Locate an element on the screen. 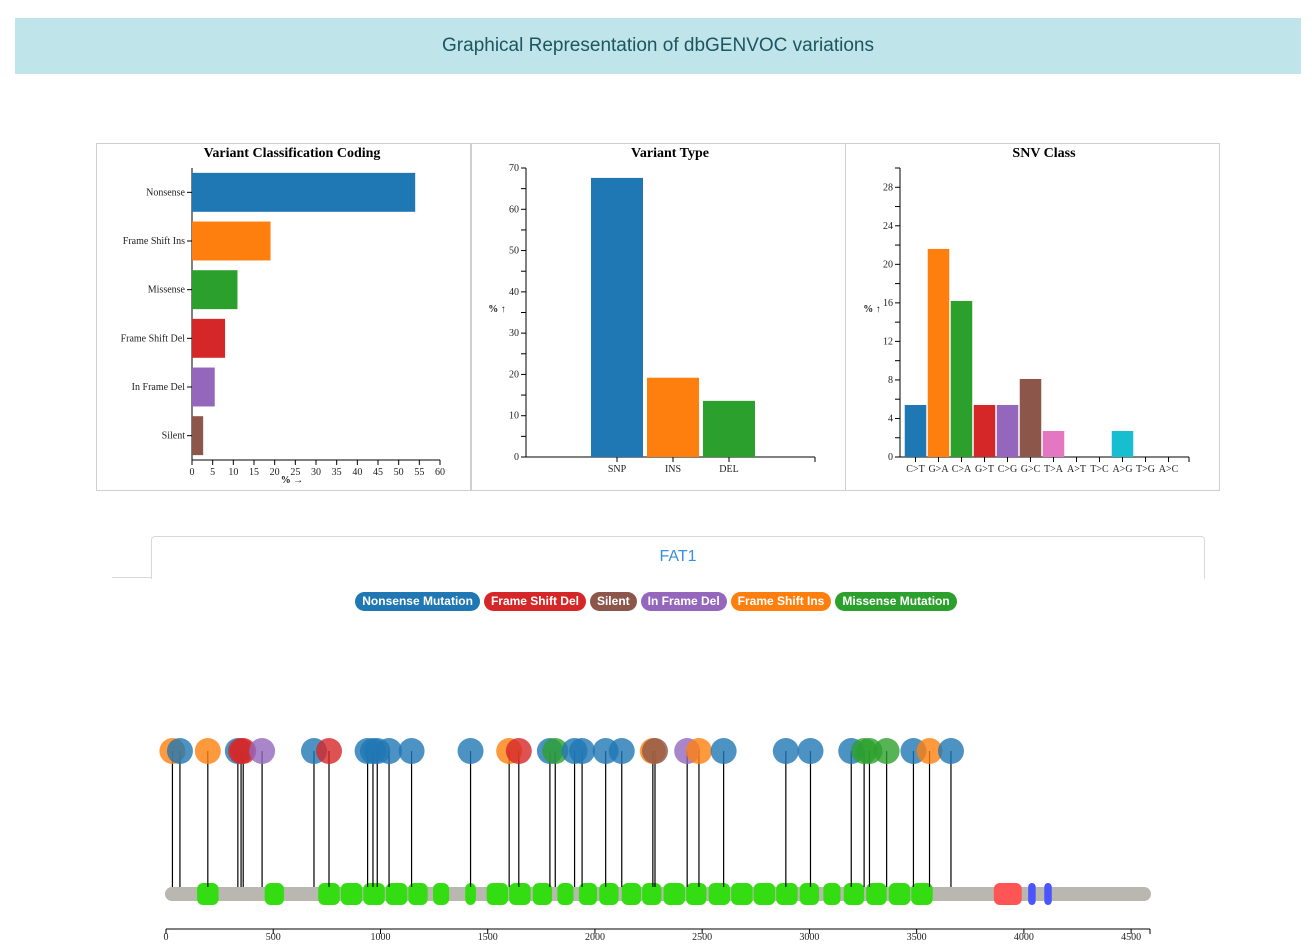  x-tick-label: 4500 is located at coordinates (1131, 937).